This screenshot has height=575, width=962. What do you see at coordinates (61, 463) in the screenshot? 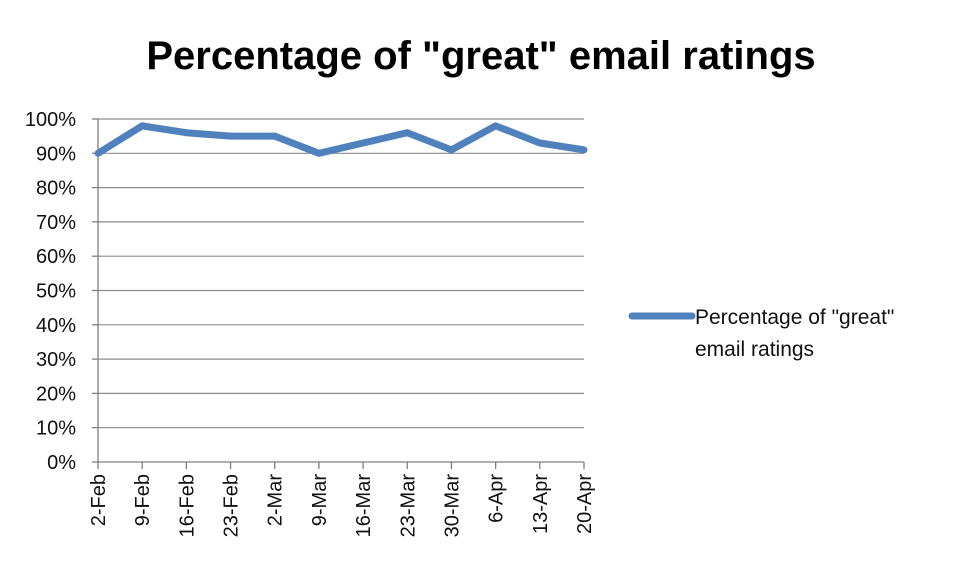
I see `y-tick-label: 0%` at bounding box center [61, 463].